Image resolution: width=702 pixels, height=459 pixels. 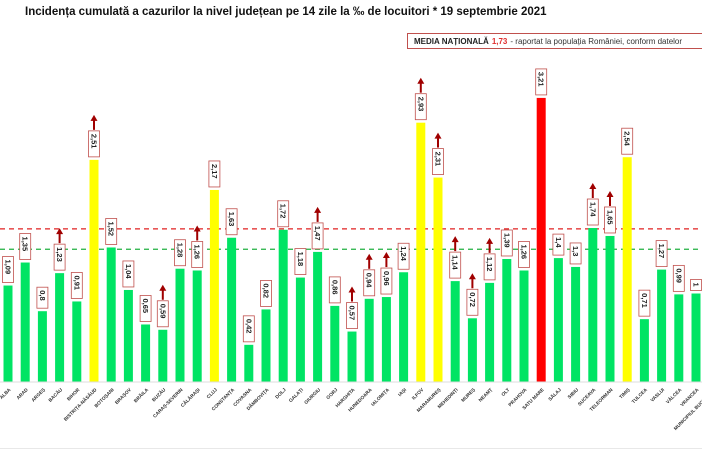 I want to click on data-label-38: 1,27, so click(x=661, y=251).